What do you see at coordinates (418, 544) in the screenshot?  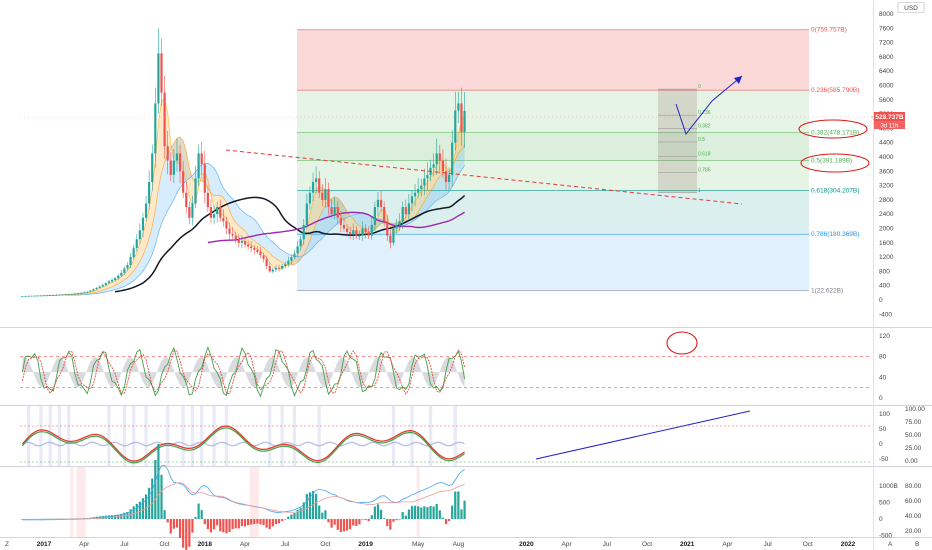 I see `time-axis-label: May` at bounding box center [418, 544].